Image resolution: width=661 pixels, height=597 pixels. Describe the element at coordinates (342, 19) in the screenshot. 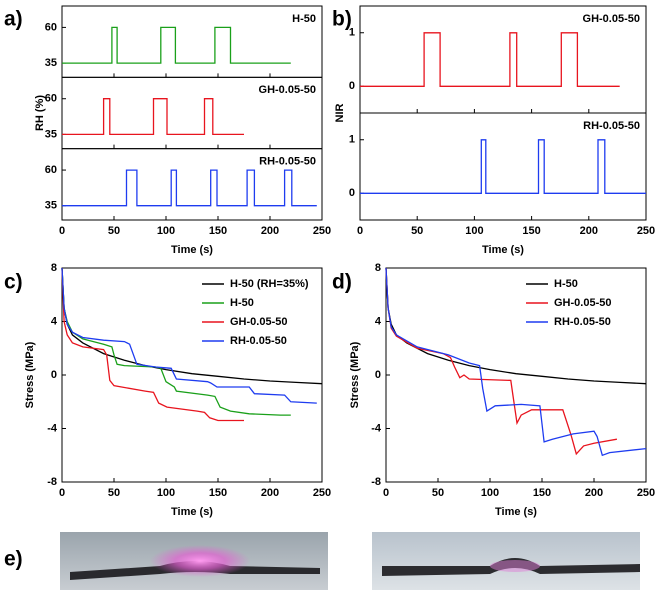

I see `panel-label: b)` at that location.